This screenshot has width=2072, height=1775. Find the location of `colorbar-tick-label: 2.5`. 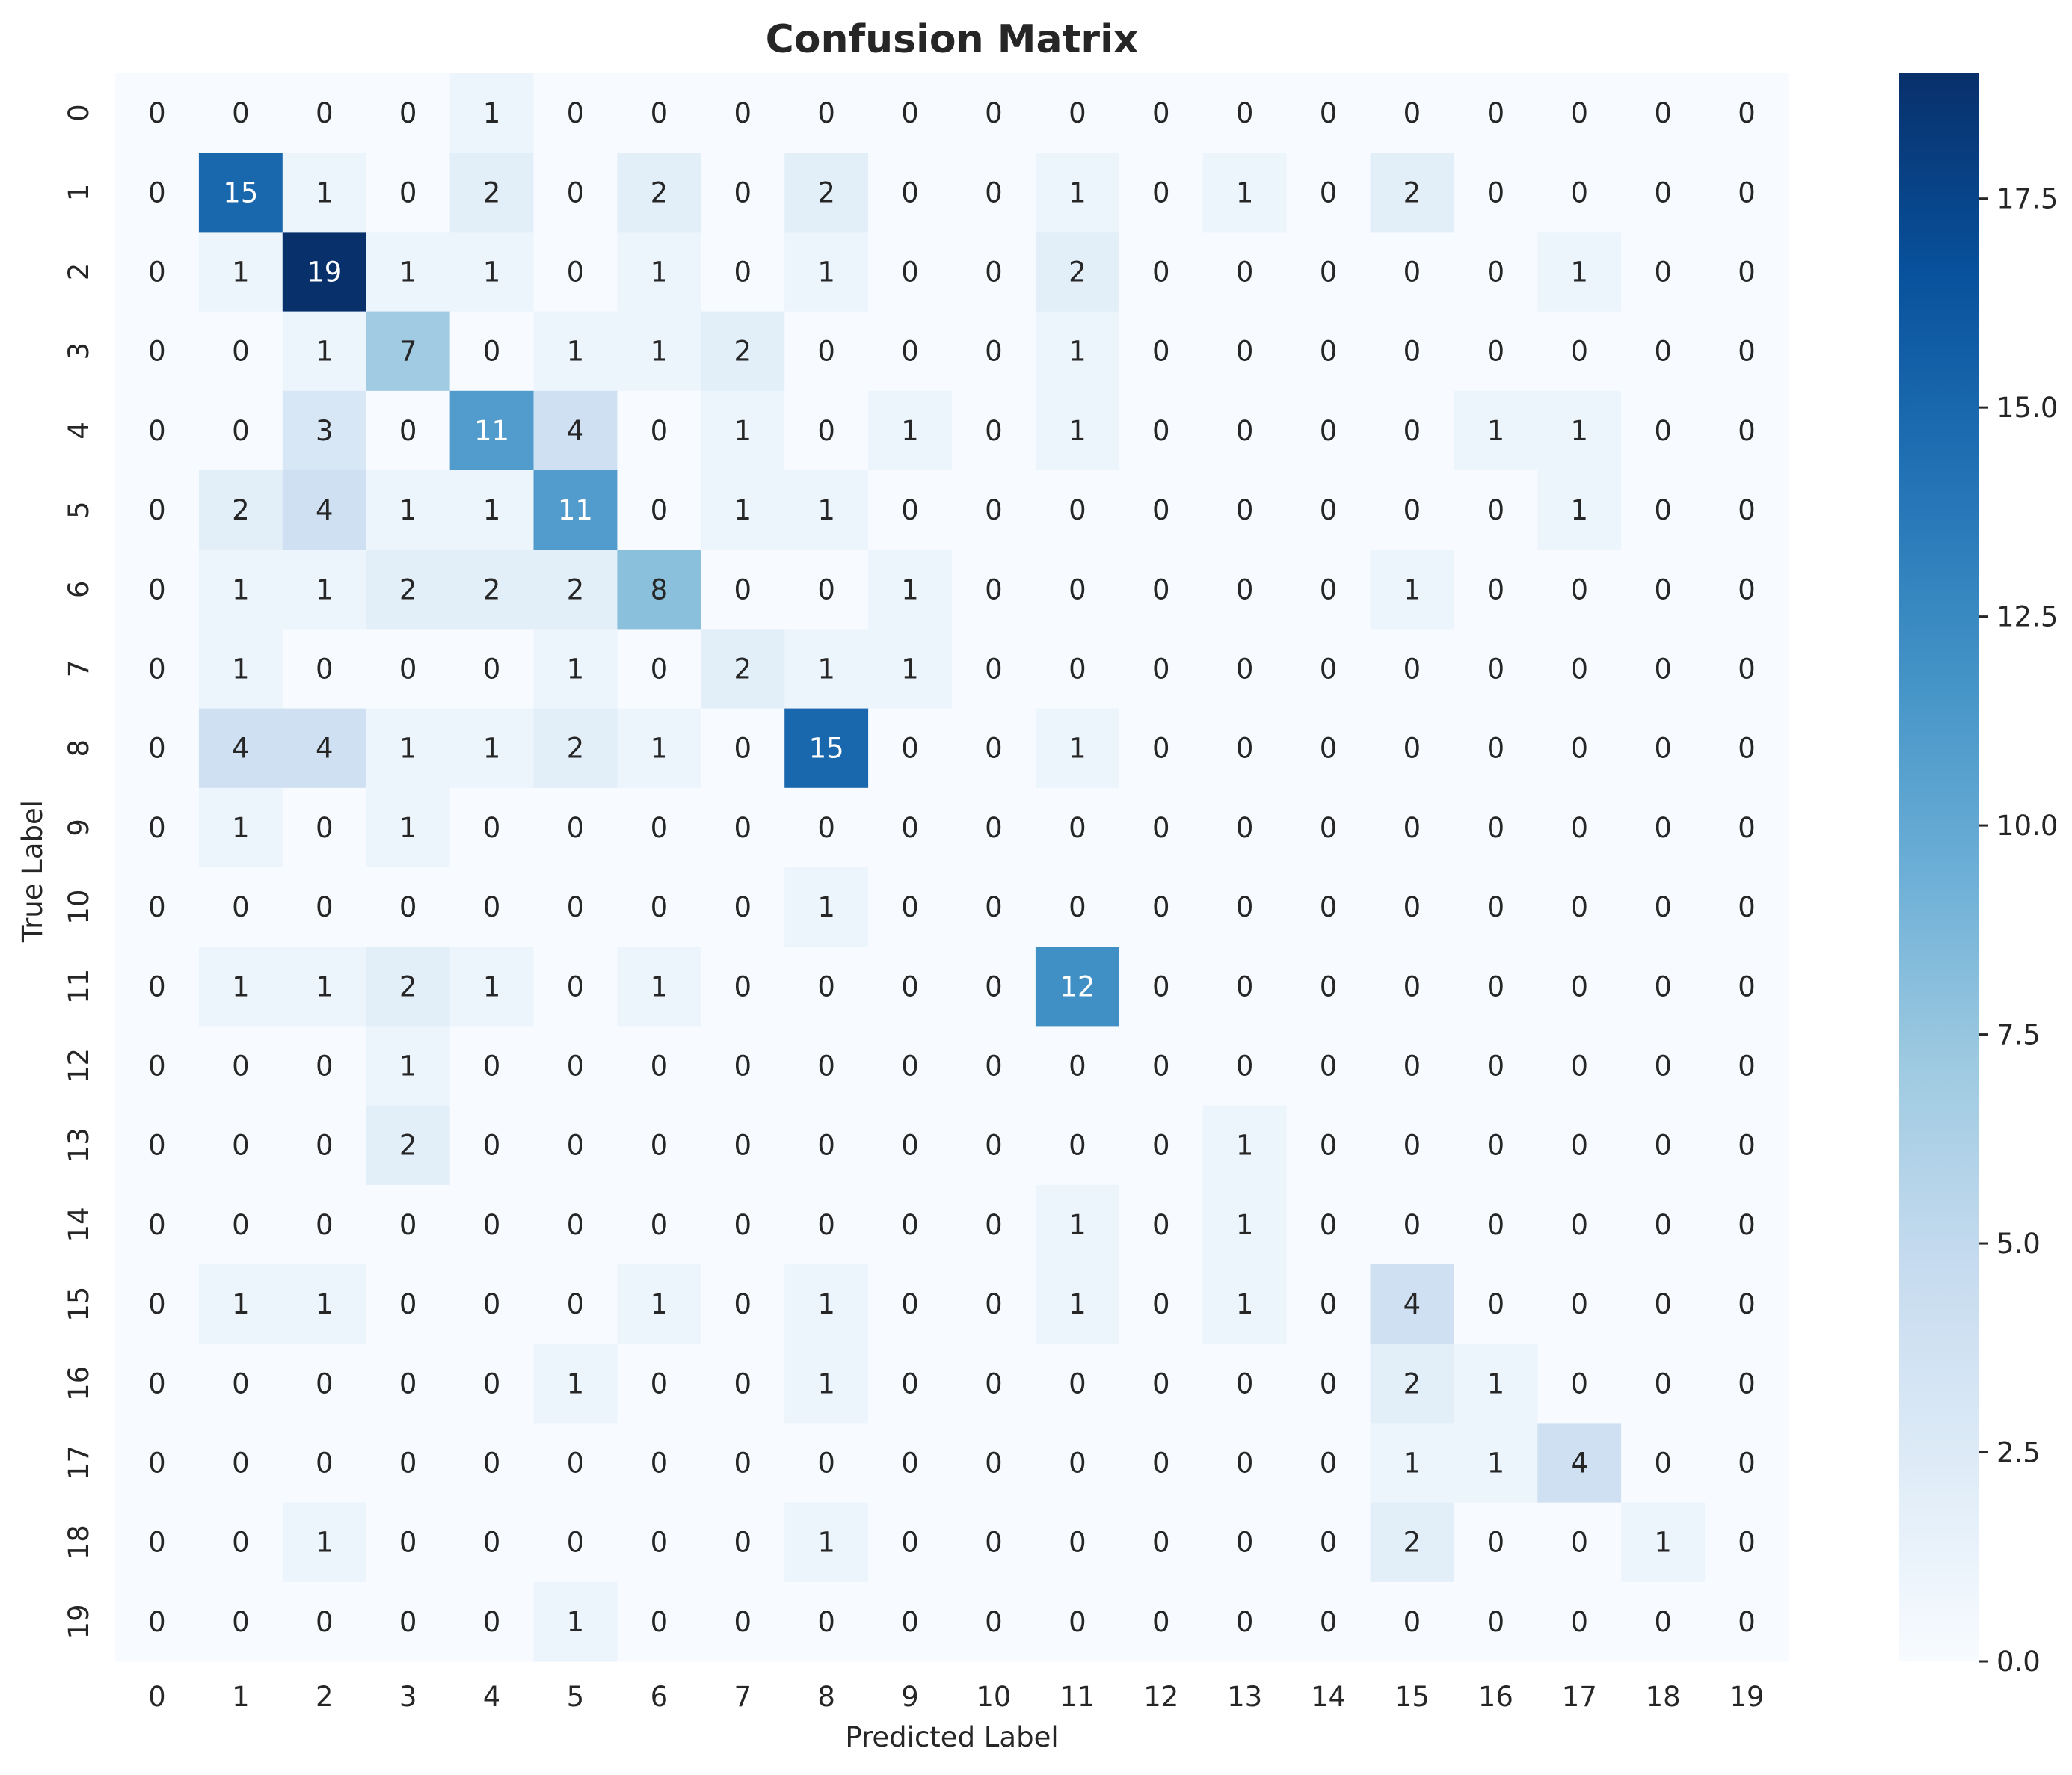

colorbar-tick-label: 2.5 is located at coordinates (2019, 1453).